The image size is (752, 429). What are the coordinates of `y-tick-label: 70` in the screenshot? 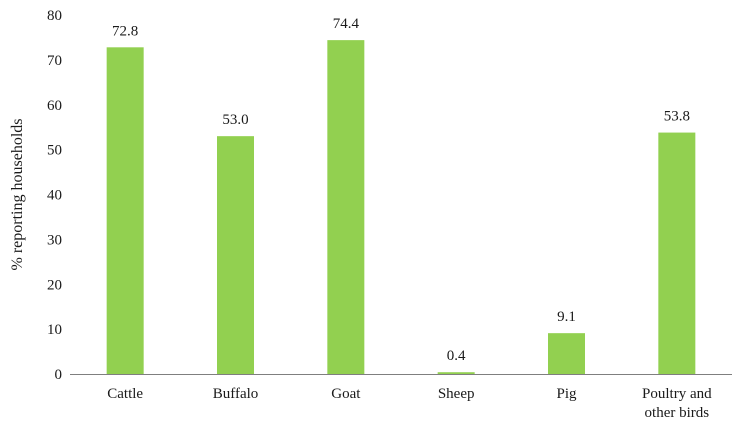 It's located at (54, 61).